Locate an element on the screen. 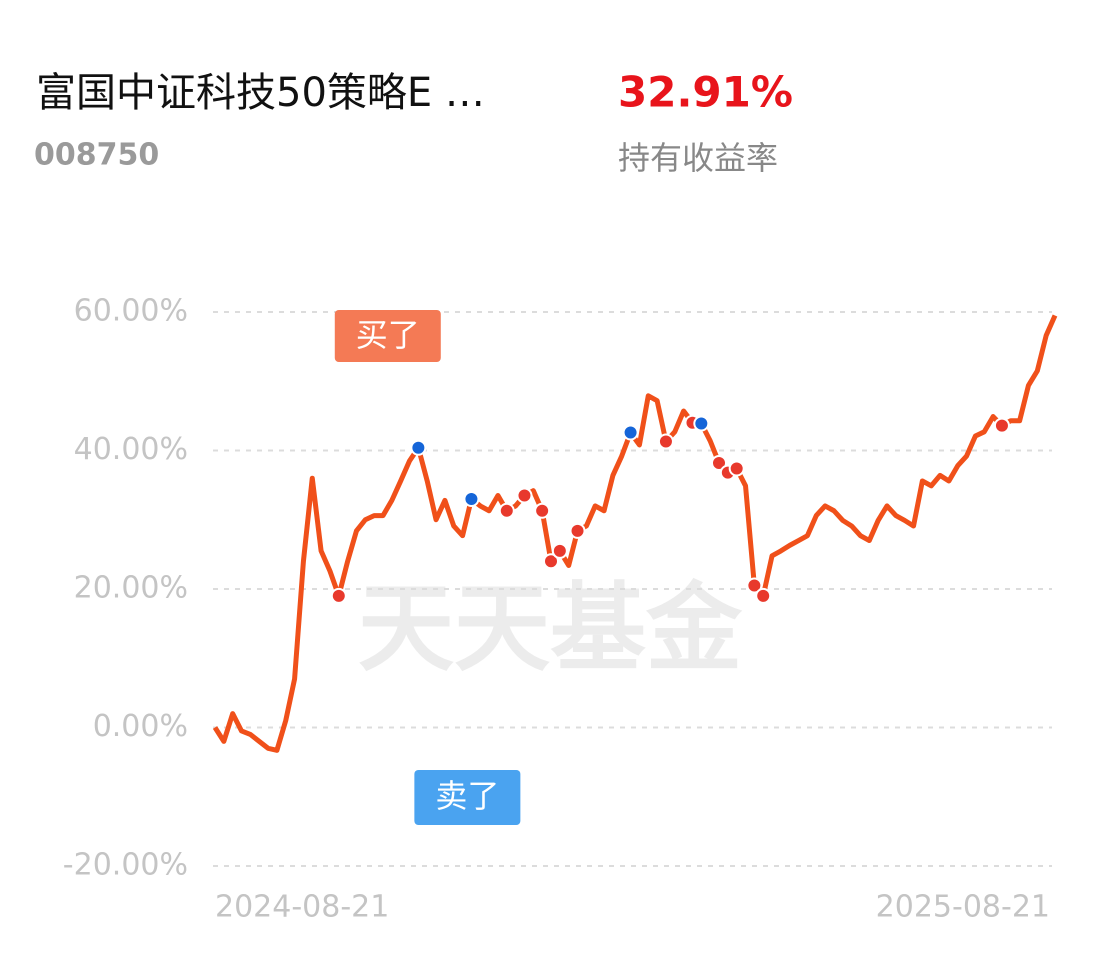  annotation-text: 卖了 is located at coordinates (467, 796).